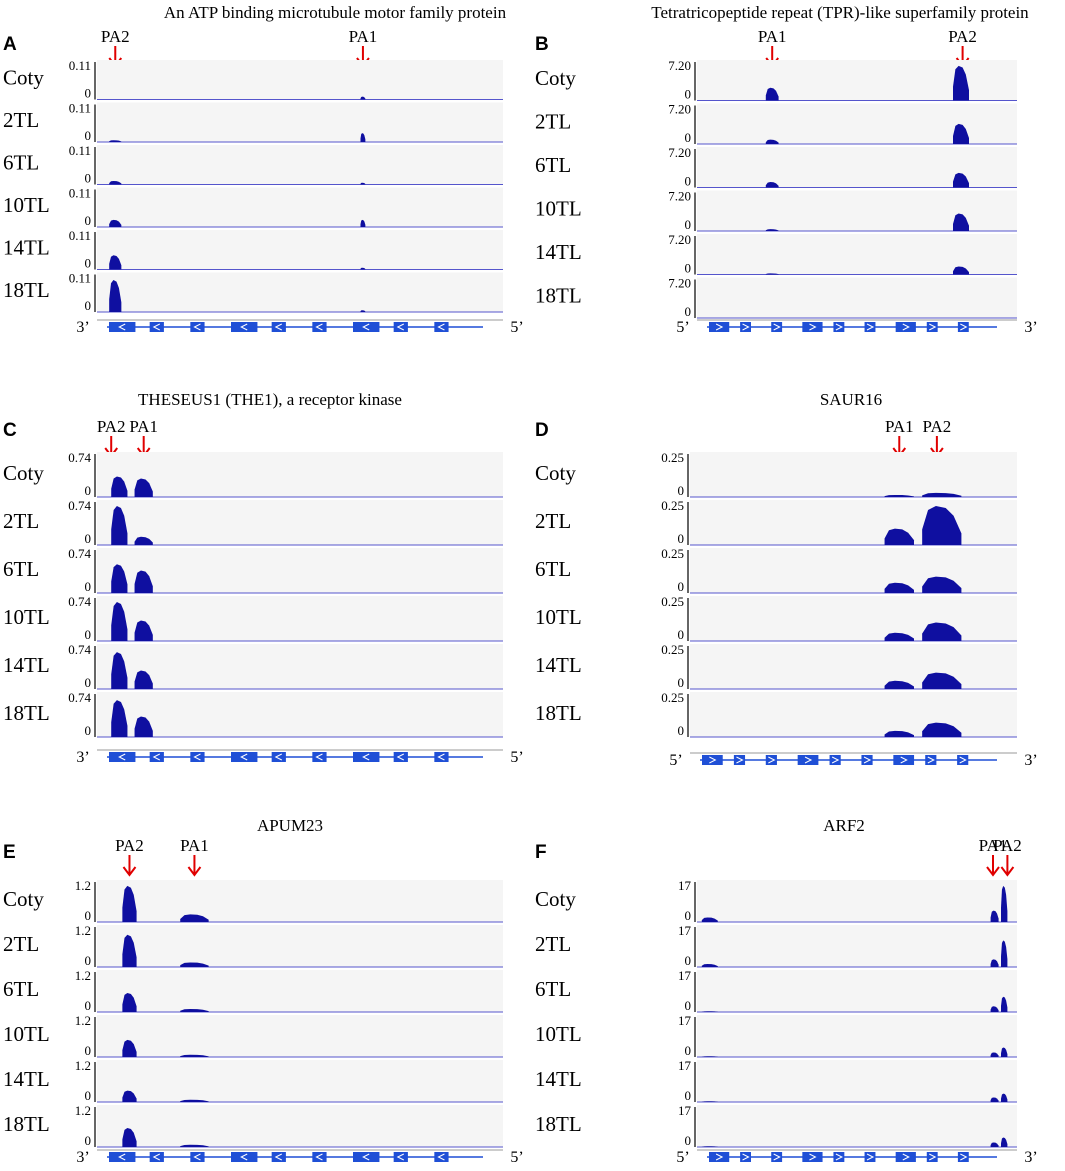  What do you see at coordinates (299, 327) in the screenshot?
I see `gene-model: 3’ 5’` at bounding box center [299, 327].